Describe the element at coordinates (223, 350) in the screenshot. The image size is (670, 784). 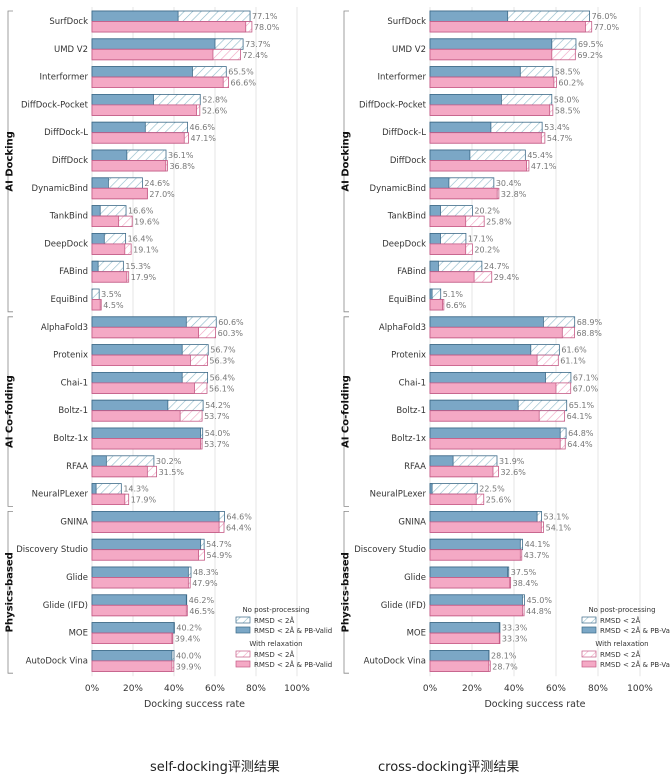
I see `value-label-none-protenix: 56.7%` at that location.